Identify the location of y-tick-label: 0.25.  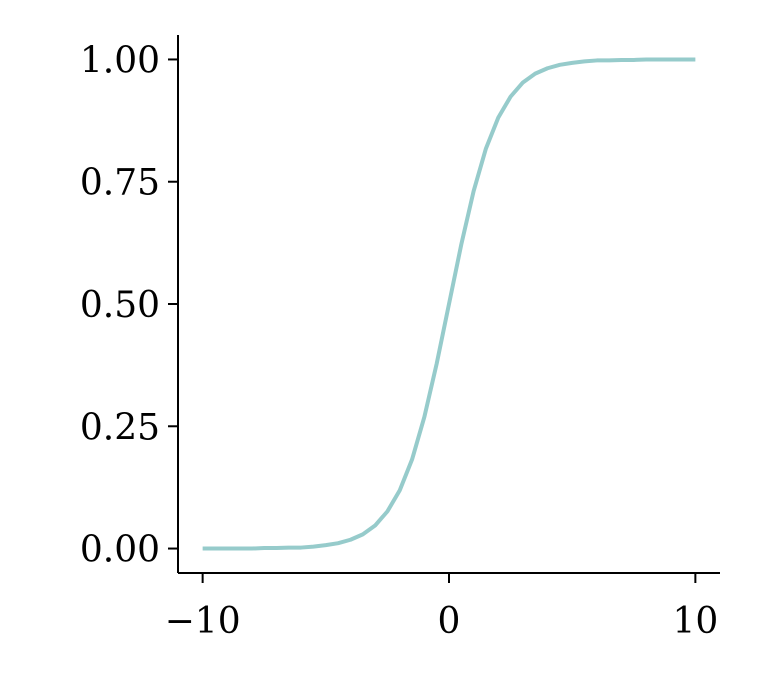
(120, 427).